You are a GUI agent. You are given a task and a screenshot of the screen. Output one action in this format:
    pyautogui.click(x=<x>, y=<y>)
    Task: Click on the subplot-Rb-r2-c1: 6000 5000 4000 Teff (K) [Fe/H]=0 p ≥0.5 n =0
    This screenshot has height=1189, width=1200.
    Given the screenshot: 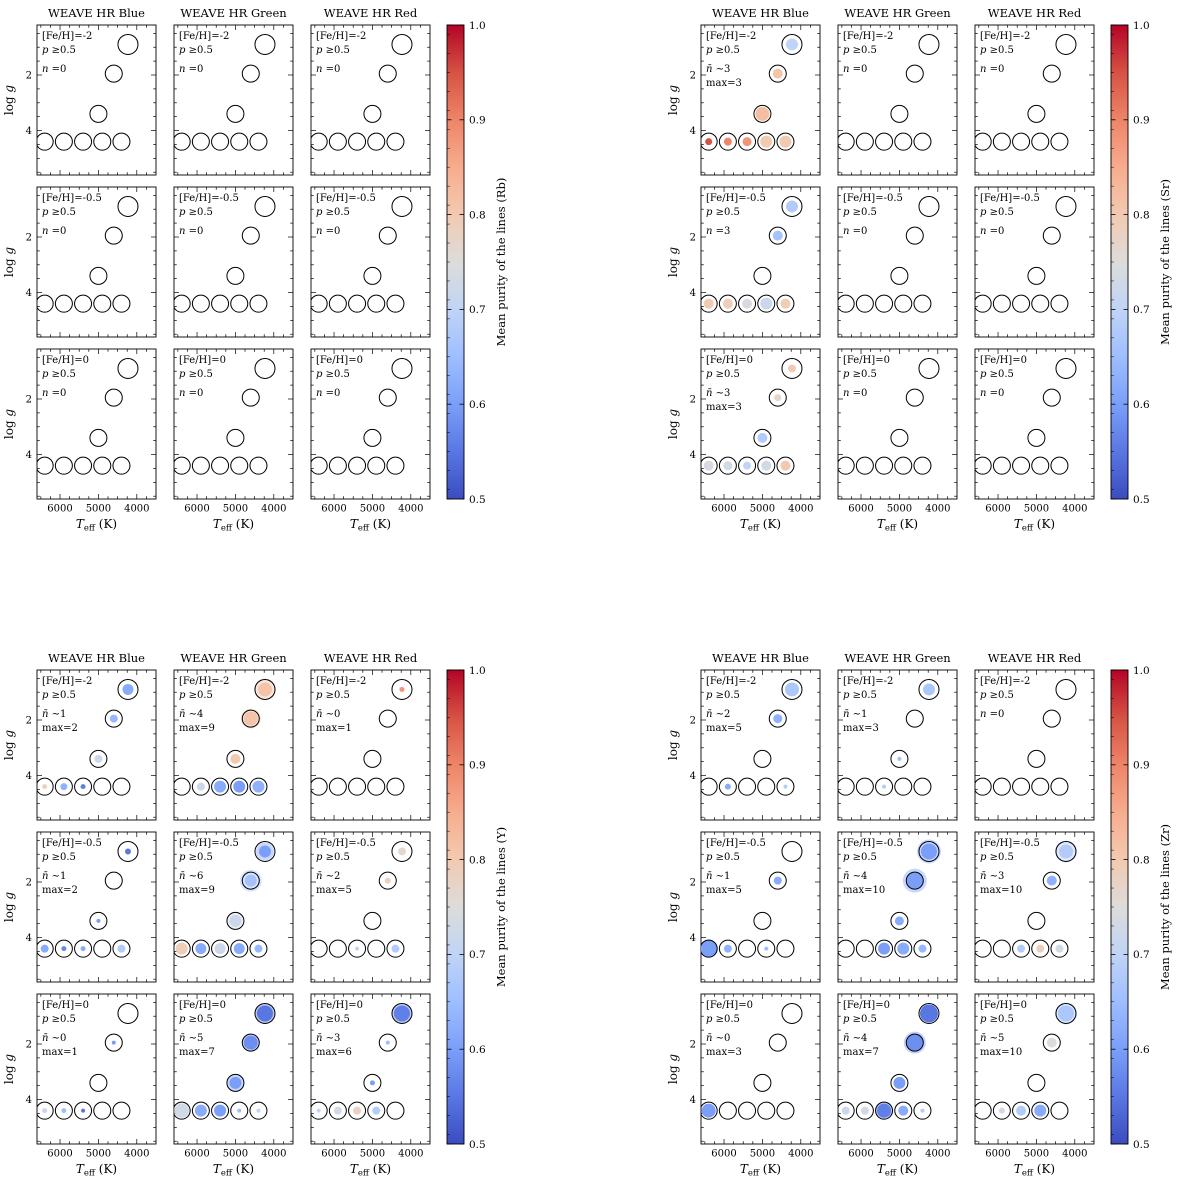 What is the action you would take?
    pyautogui.click(x=233, y=441)
    